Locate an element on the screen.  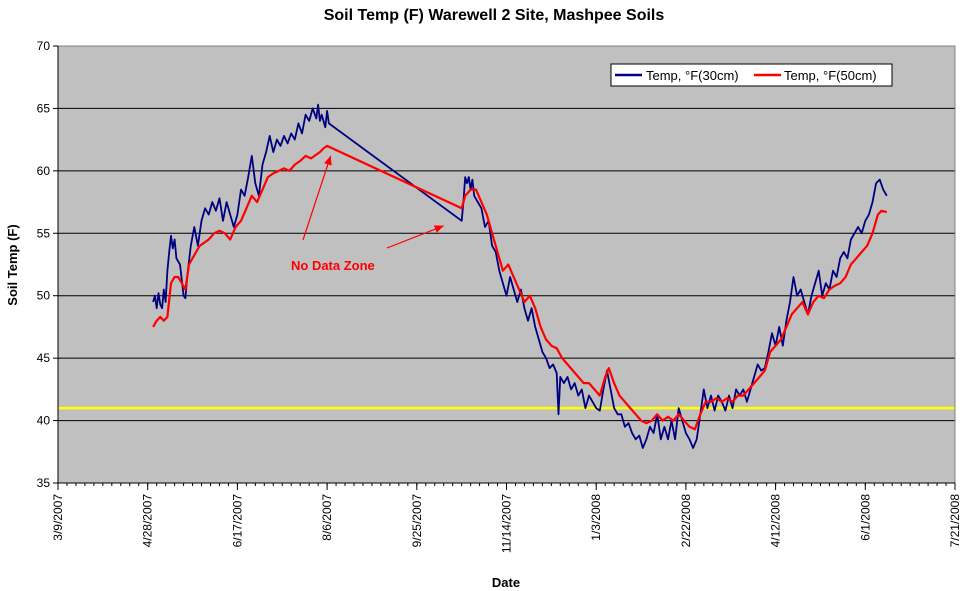
x-tick-label: 8/6/2007 is located at coordinates (327, 517).